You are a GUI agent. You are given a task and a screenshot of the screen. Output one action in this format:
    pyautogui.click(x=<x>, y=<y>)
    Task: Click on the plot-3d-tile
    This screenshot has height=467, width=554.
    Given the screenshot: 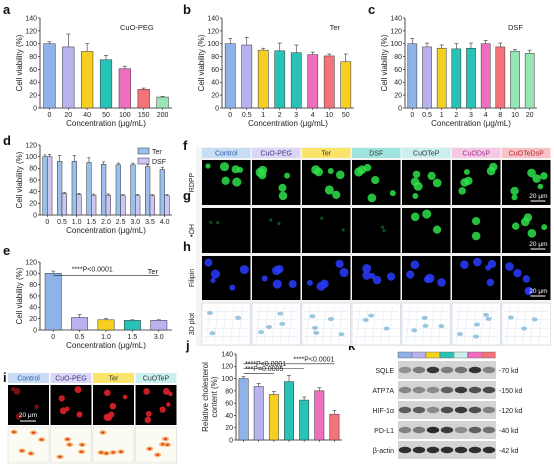 What is the action you would take?
    pyautogui.click(x=526, y=324)
    